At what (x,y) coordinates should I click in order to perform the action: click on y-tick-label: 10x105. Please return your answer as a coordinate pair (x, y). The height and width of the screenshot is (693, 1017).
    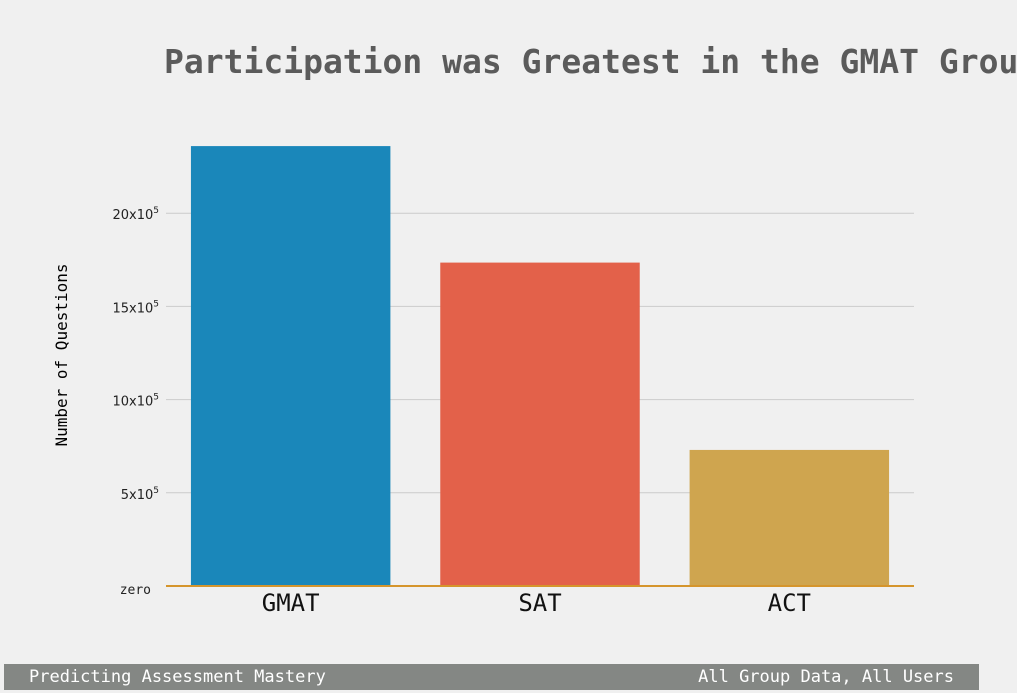
    Looking at the image, I should click on (135, 401).